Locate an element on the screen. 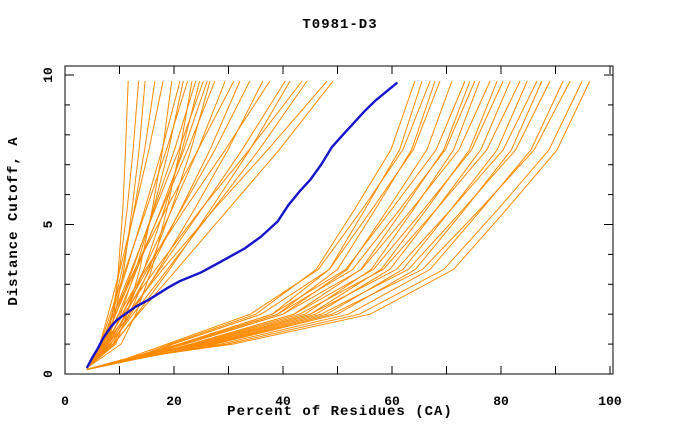 The width and height of the screenshot is (680, 440). x-tick-label: 20 is located at coordinates (174, 401).